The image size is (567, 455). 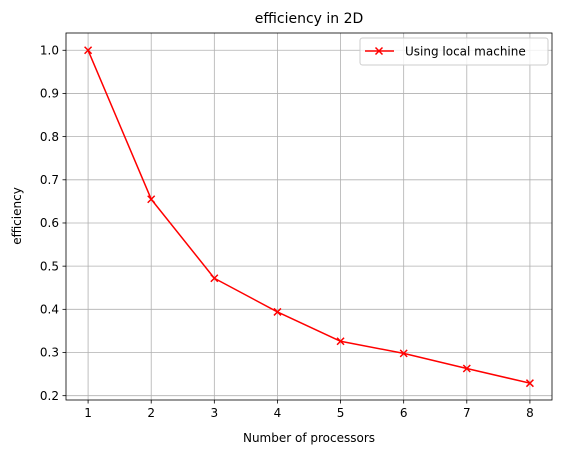 I want to click on x-tick-label: 6, so click(x=404, y=413).